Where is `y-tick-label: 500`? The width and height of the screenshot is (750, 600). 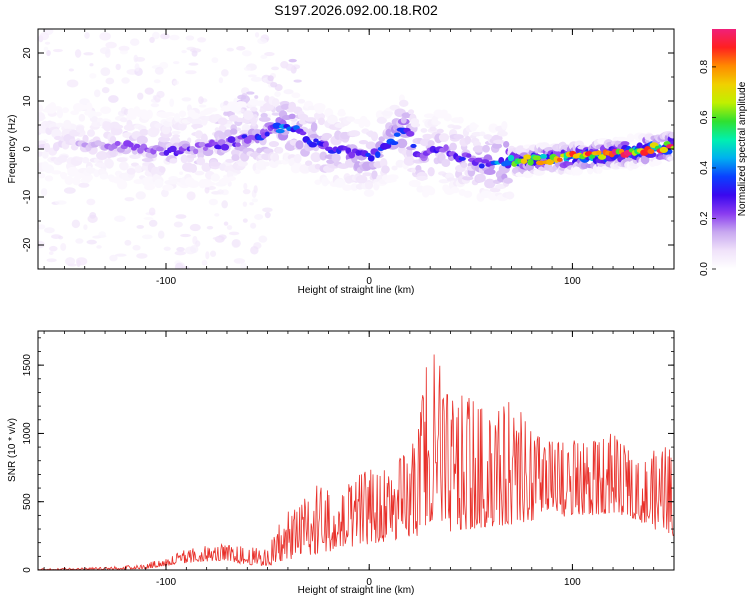
y-tick-label: 500 is located at coordinates (27, 501).